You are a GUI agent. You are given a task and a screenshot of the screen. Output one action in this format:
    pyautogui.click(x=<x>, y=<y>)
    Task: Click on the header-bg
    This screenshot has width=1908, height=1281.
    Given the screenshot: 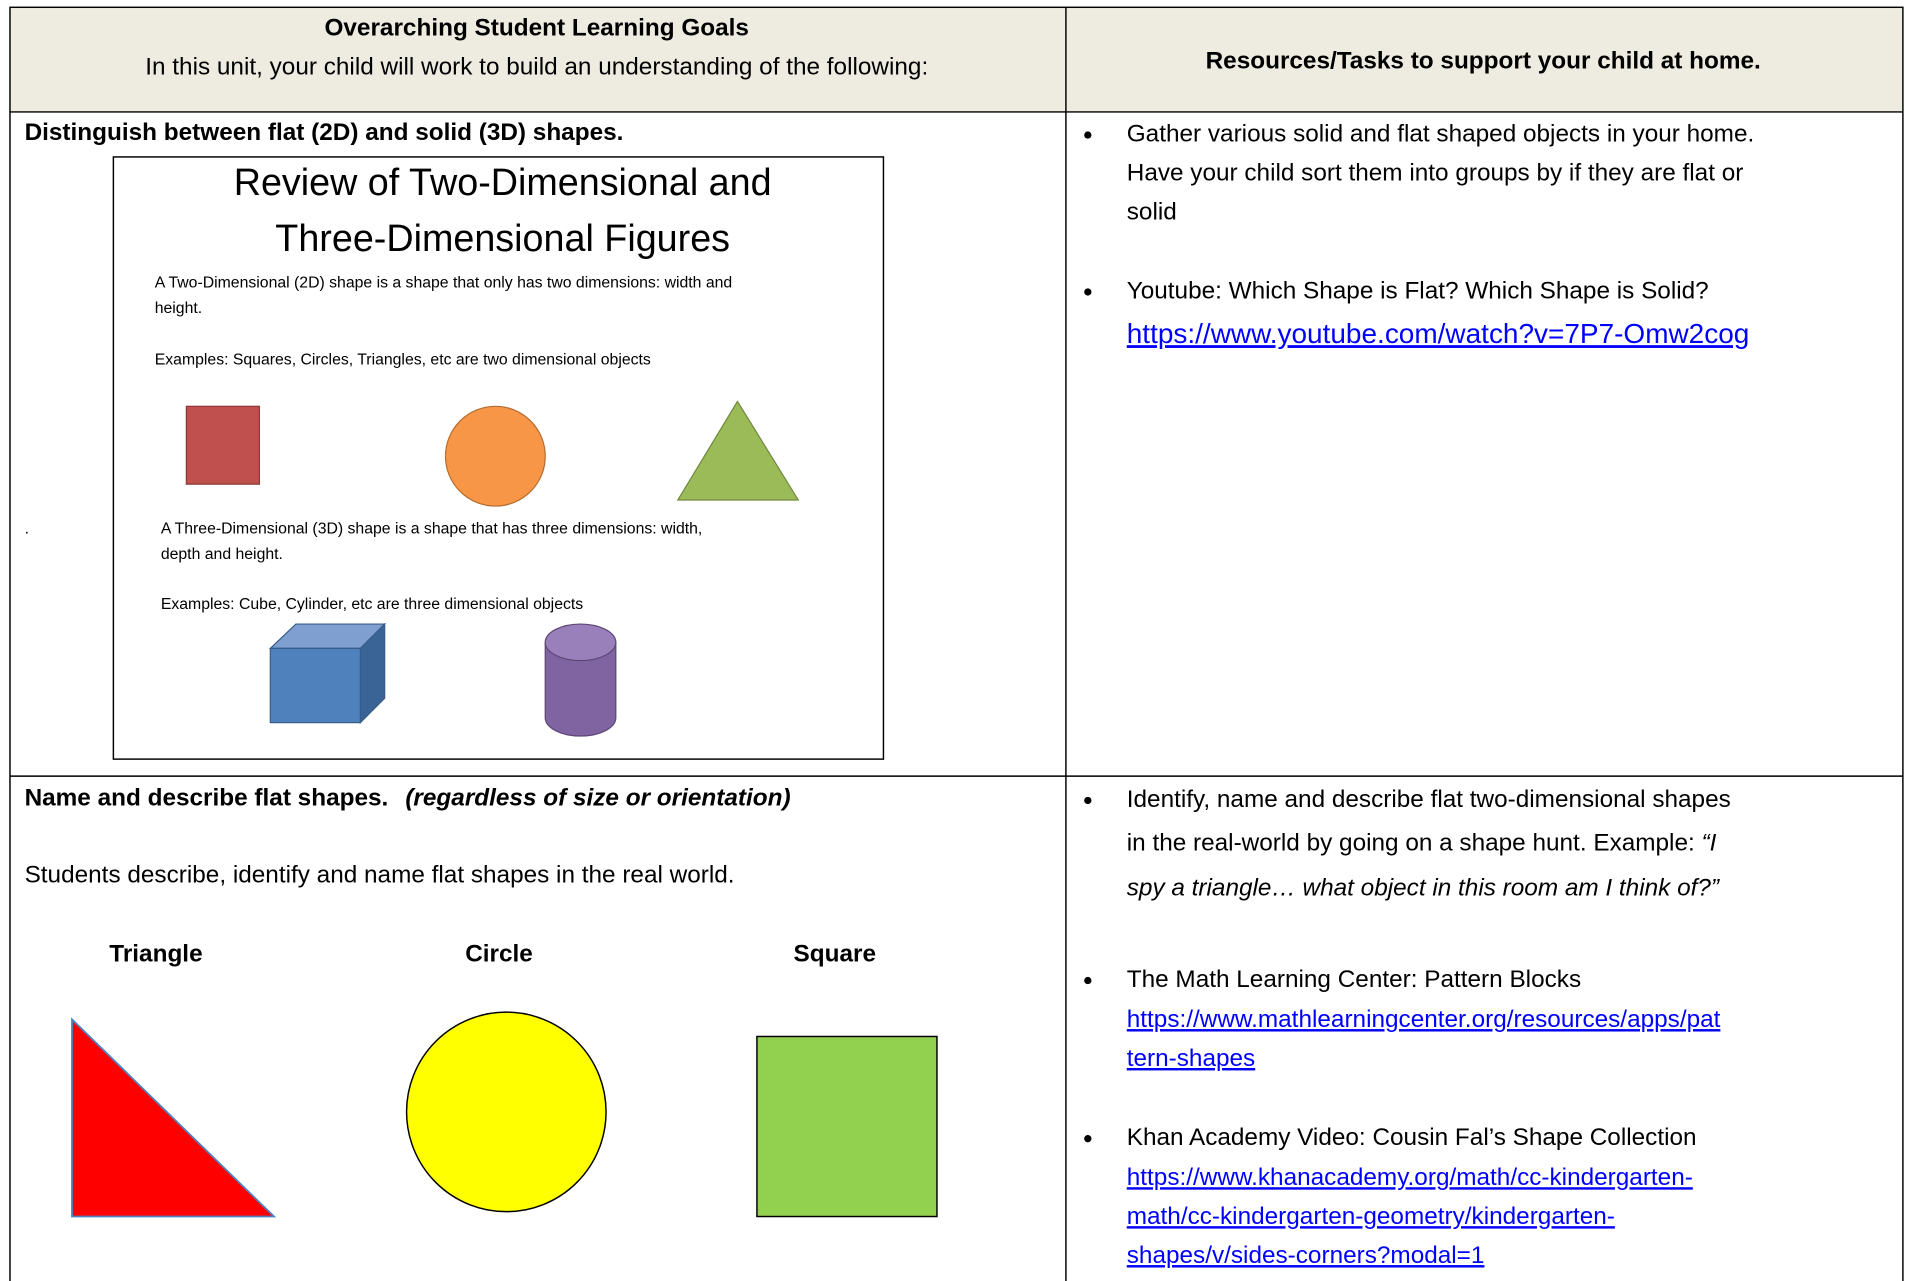 What is the action you would take?
    pyautogui.click(x=956, y=59)
    